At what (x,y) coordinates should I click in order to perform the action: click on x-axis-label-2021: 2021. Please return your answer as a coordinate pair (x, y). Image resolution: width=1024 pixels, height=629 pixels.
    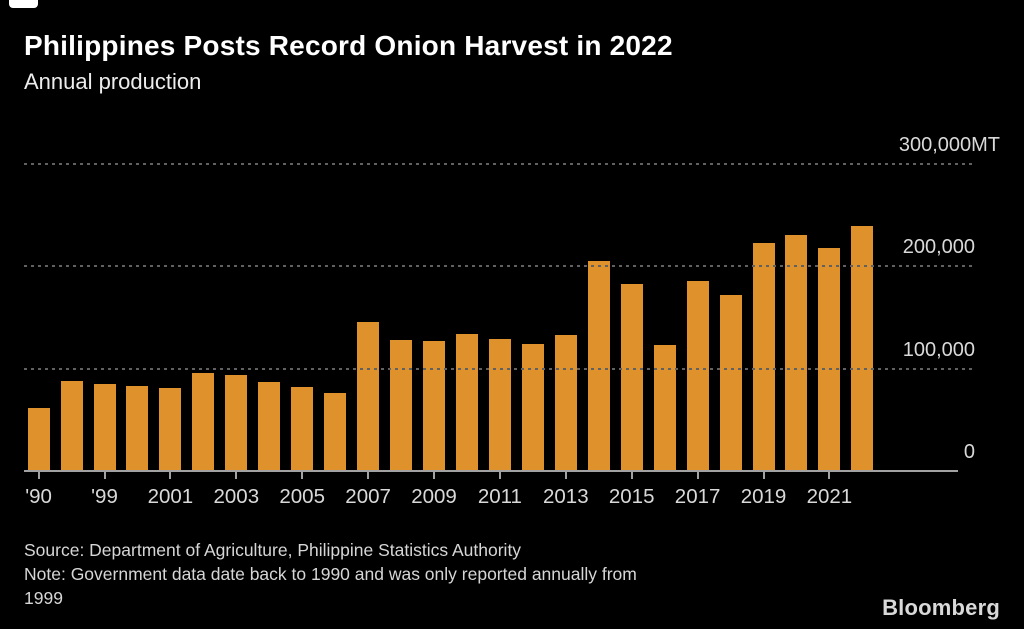
    Looking at the image, I should click on (829, 496).